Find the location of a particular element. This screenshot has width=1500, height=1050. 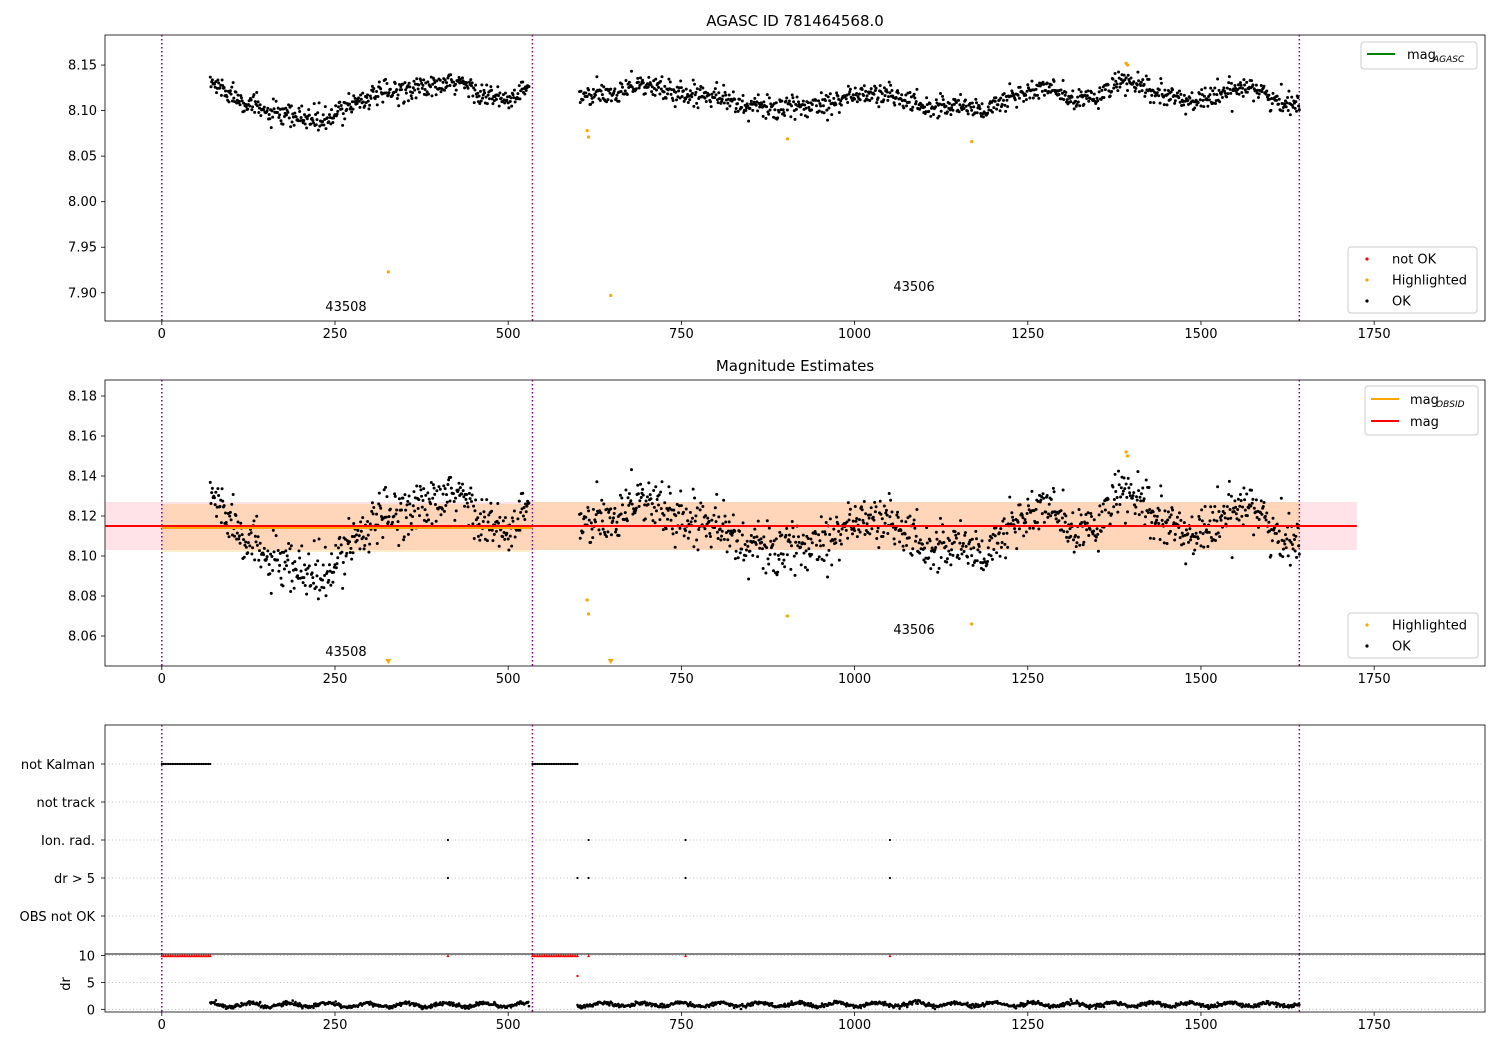

y-tick-label: 8.12 is located at coordinates (82, 517).